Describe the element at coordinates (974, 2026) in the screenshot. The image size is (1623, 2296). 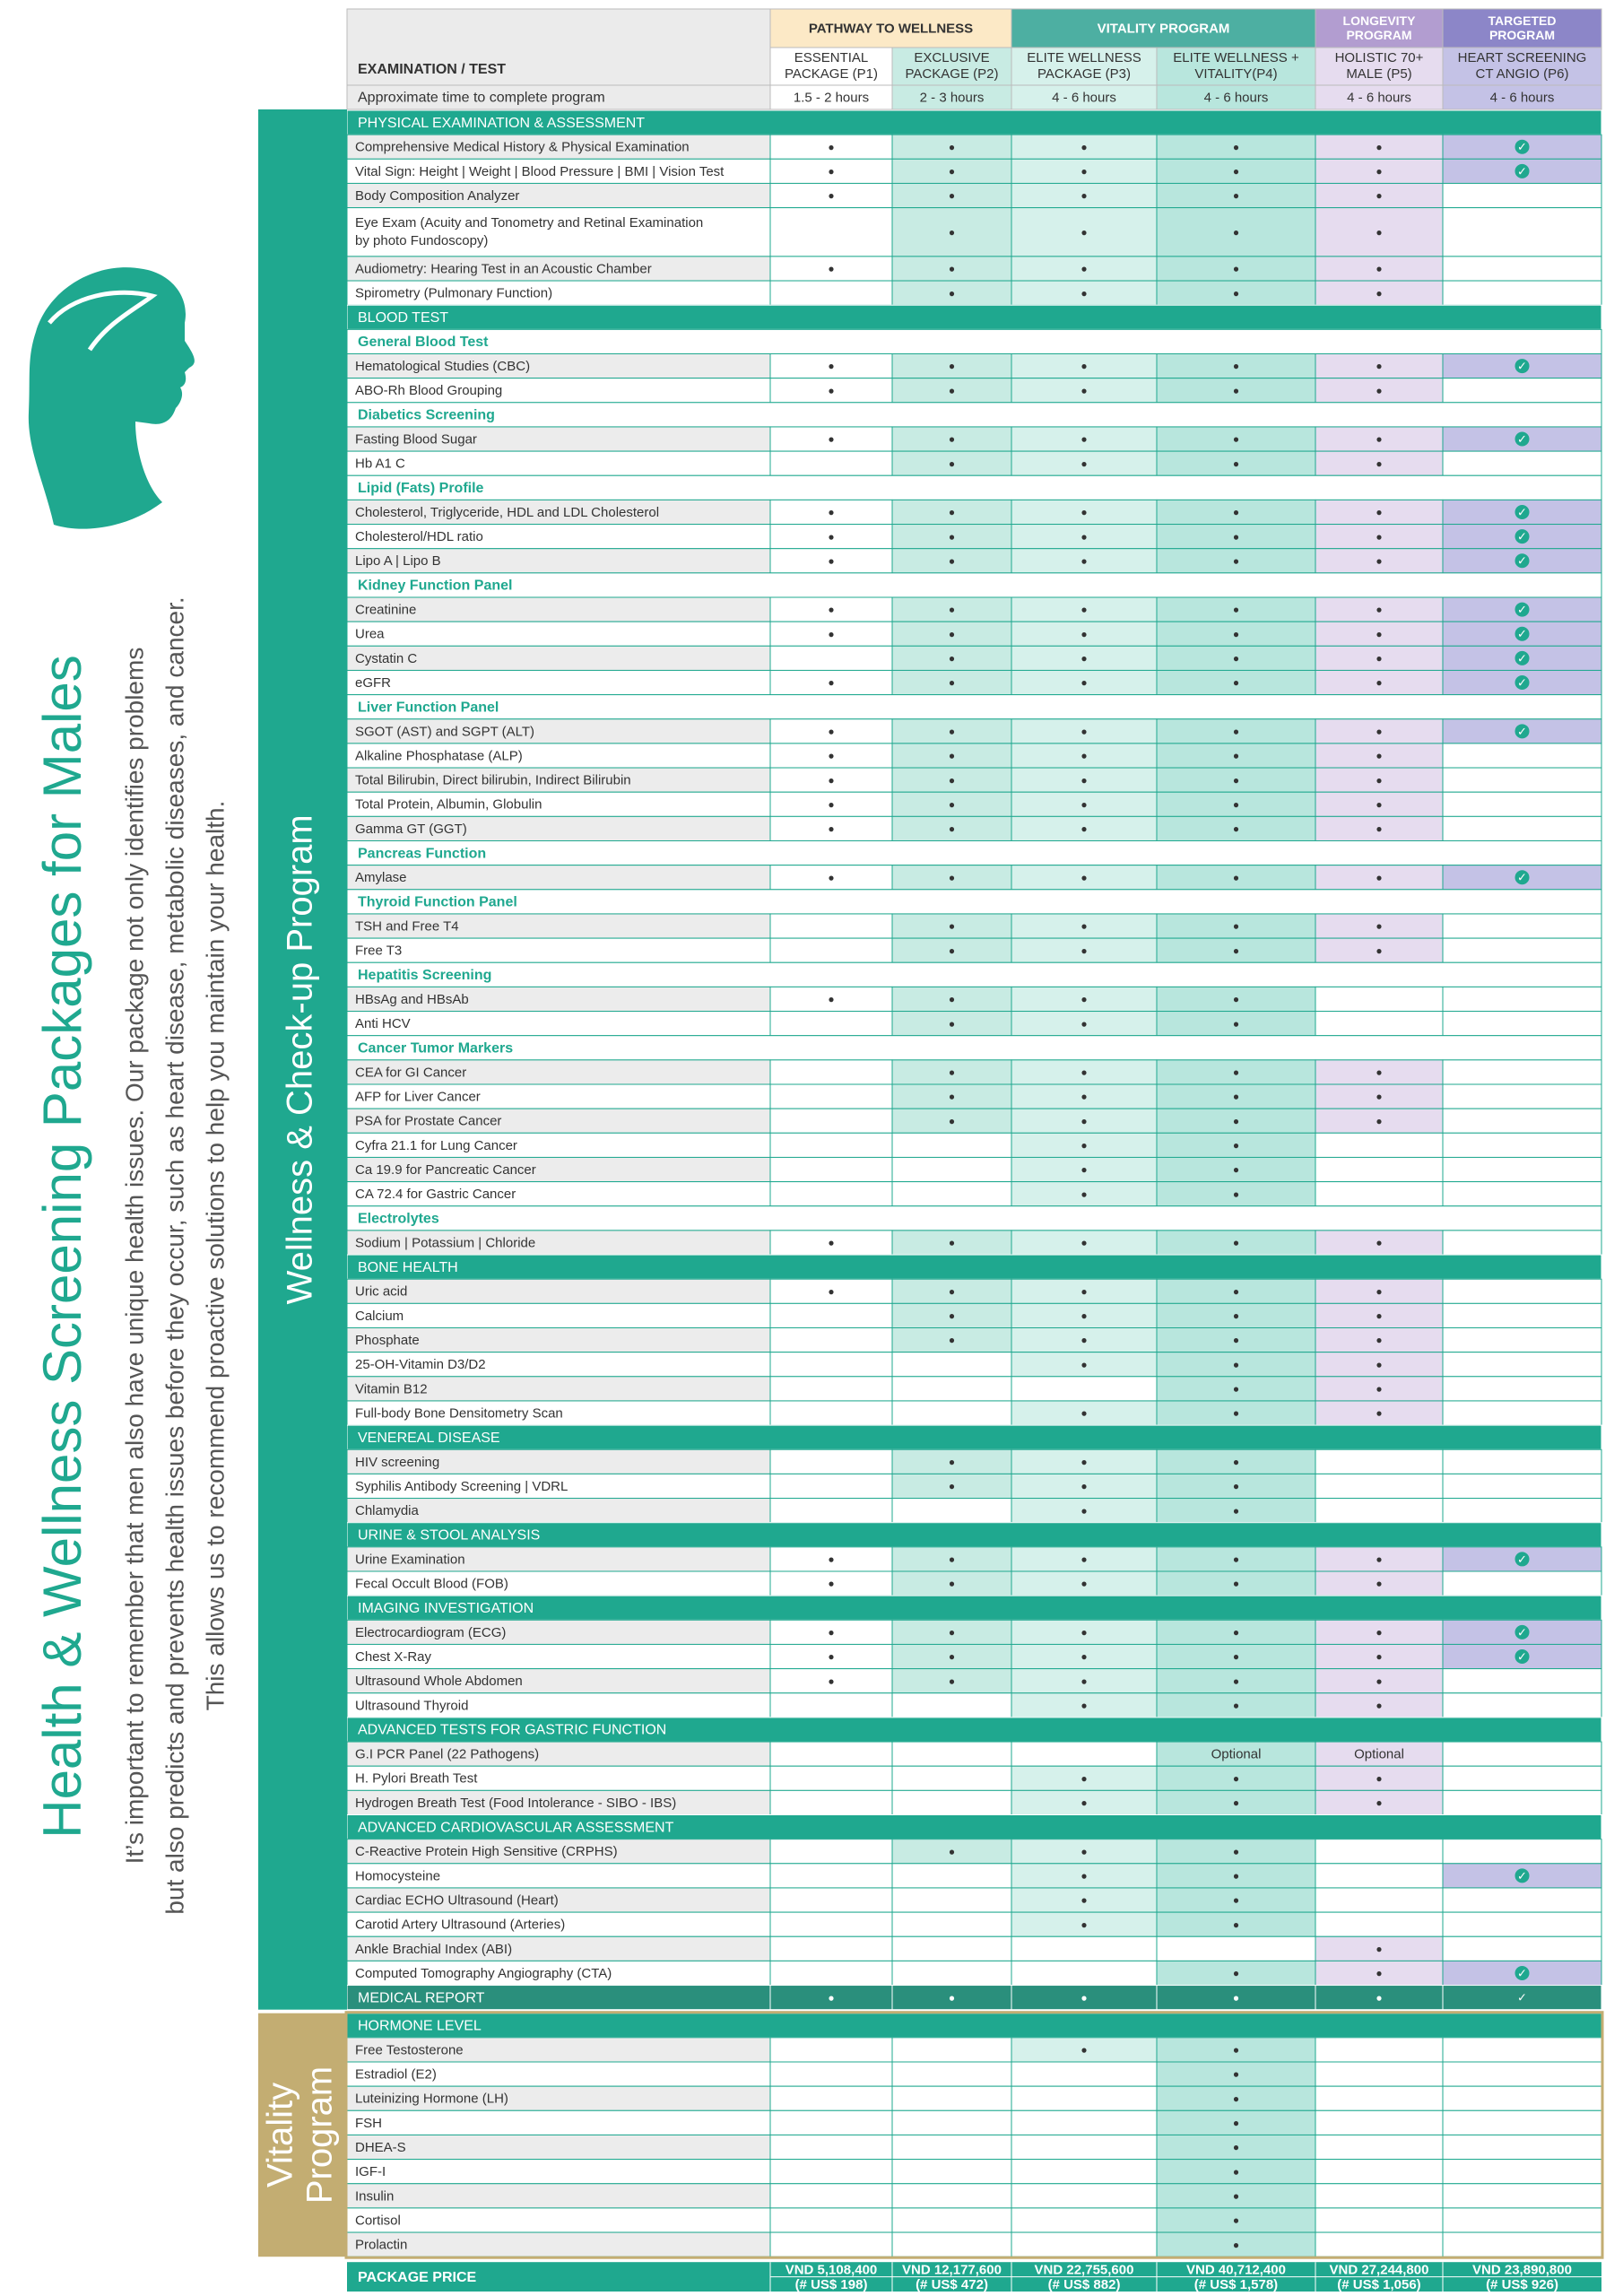
I see `section-header` at that location.